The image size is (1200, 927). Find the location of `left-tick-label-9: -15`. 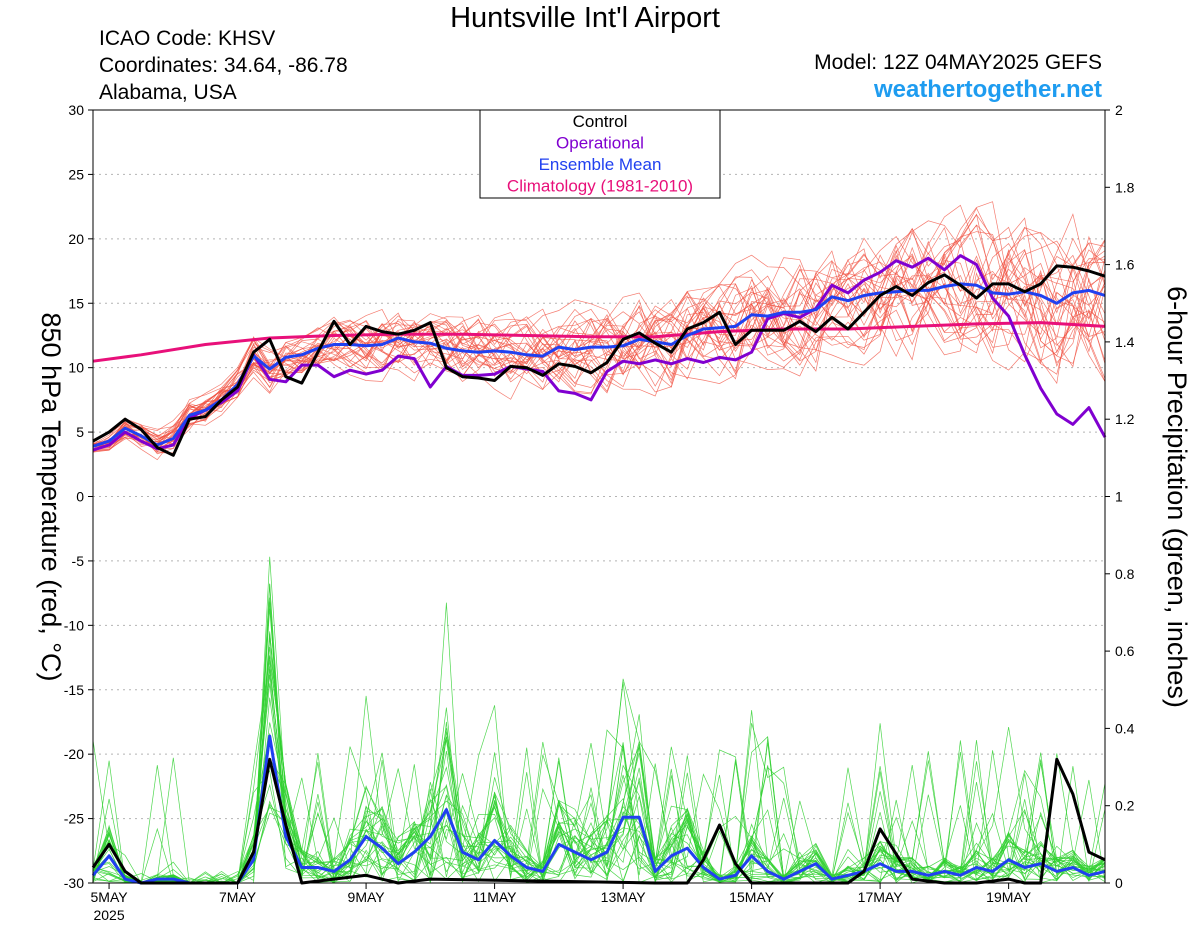

left-tick-label-9: -15 is located at coordinates (74, 690).